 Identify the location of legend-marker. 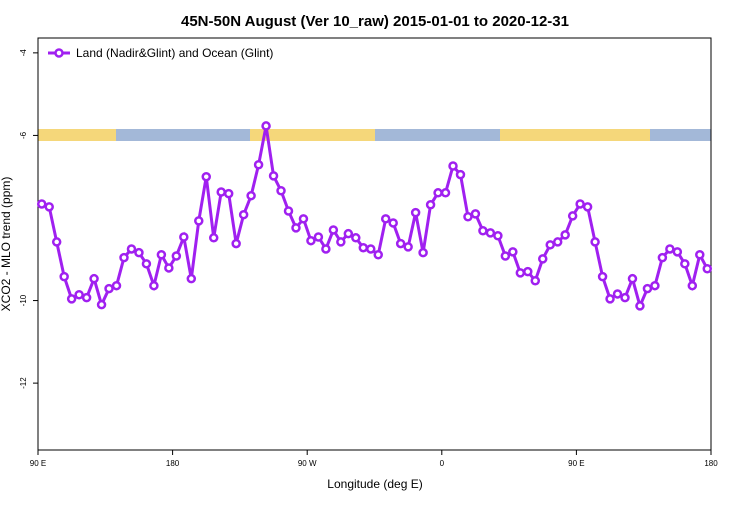
(59, 53).